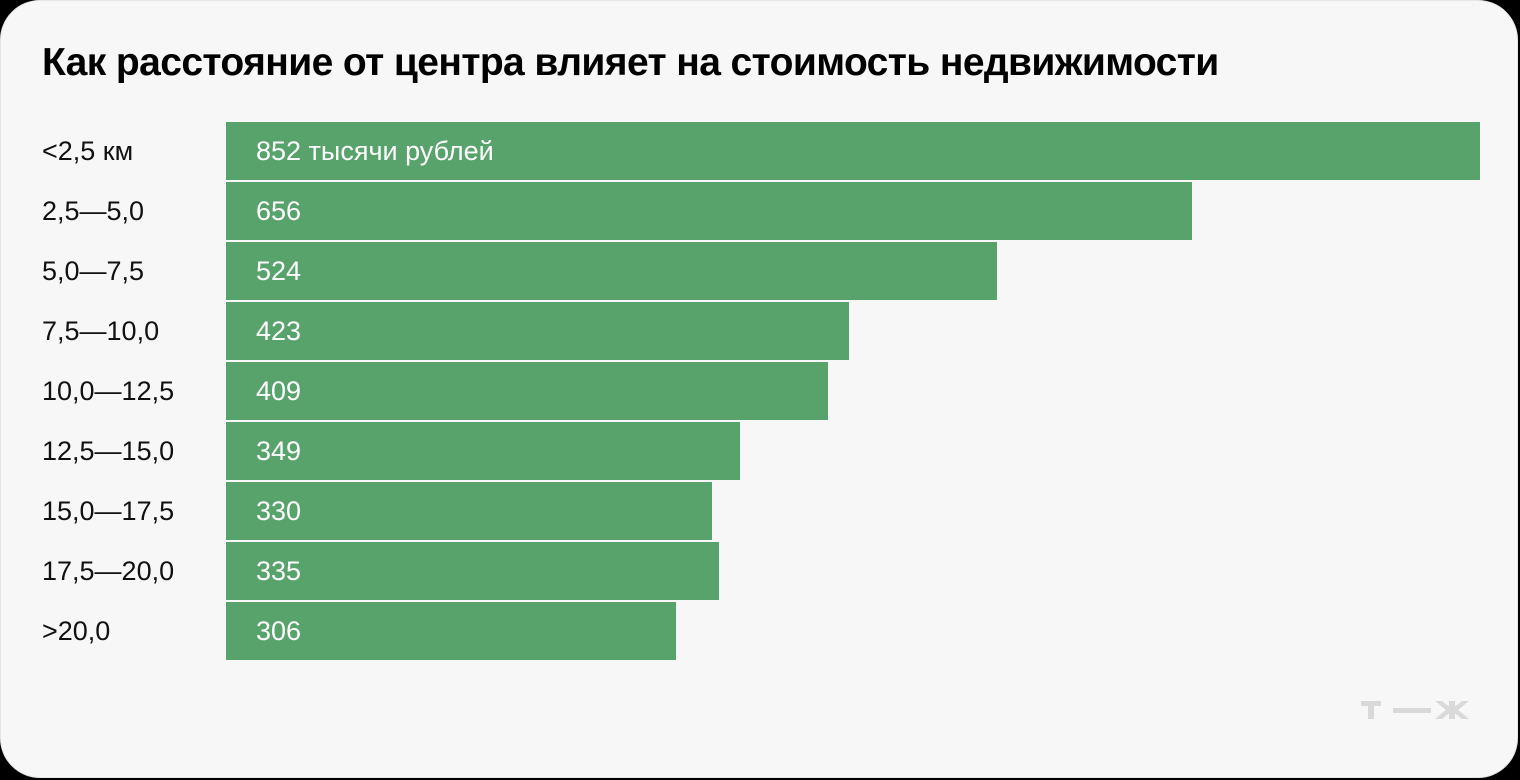 This screenshot has height=780, width=1520. Describe the element at coordinates (760, 511) in the screenshot. I see `bar-row: 15,0—17,5 330` at that location.